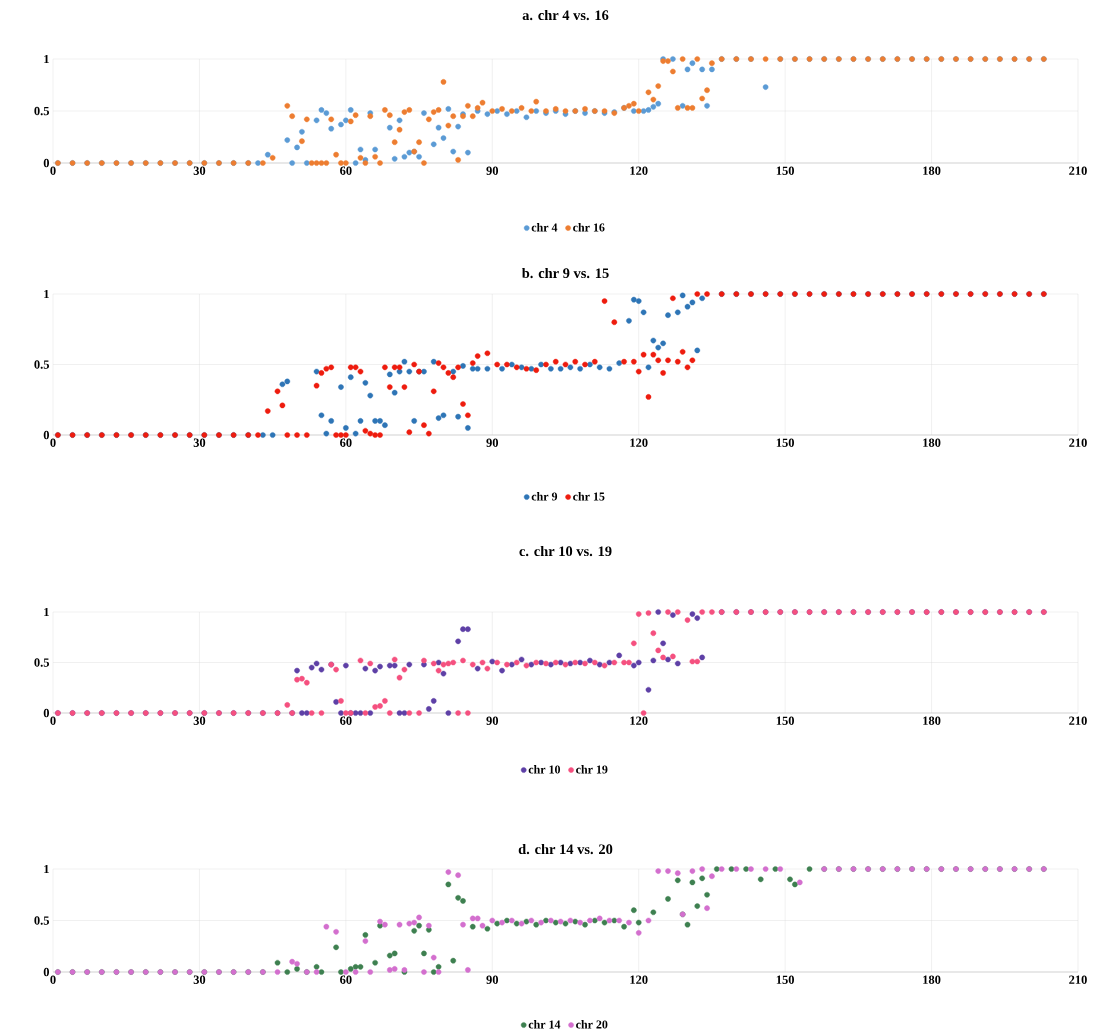 Image resolution: width=1098 pixels, height=1036 pixels. What do you see at coordinates (544, 496) in the screenshot?
I see `legend-label: chr 9` at bounding box center [544, 496].